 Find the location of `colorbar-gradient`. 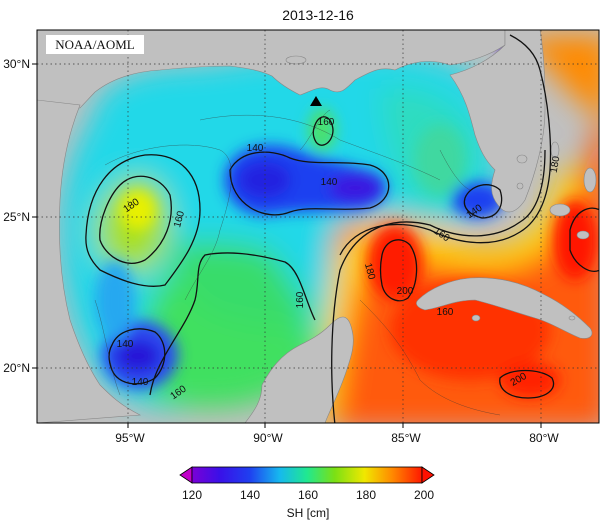

colorbar-gradient is located at coordinates (307, 475).